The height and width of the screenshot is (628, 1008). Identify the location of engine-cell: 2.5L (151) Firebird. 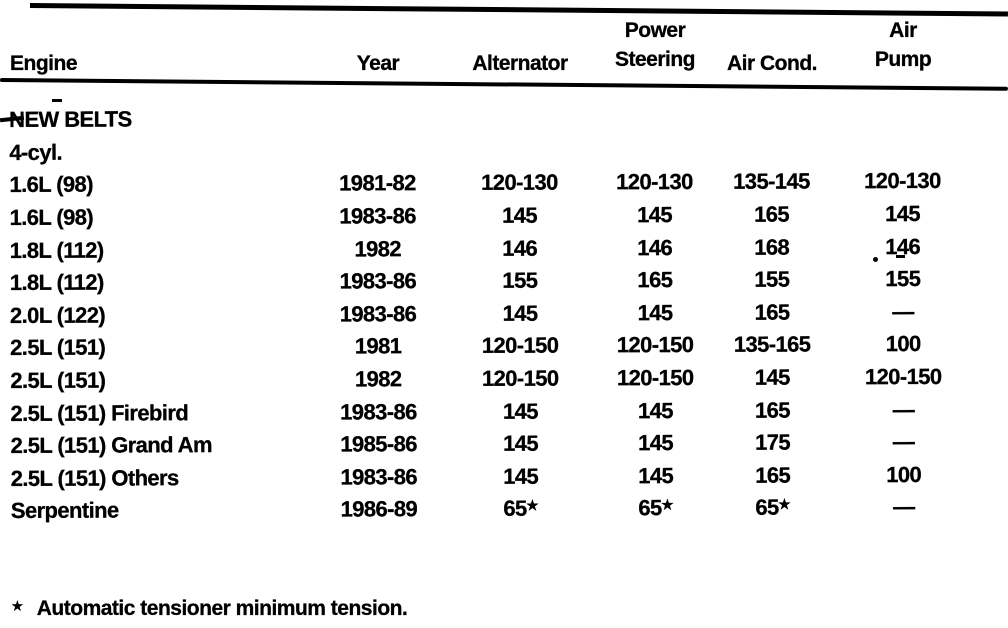
(99, 412).